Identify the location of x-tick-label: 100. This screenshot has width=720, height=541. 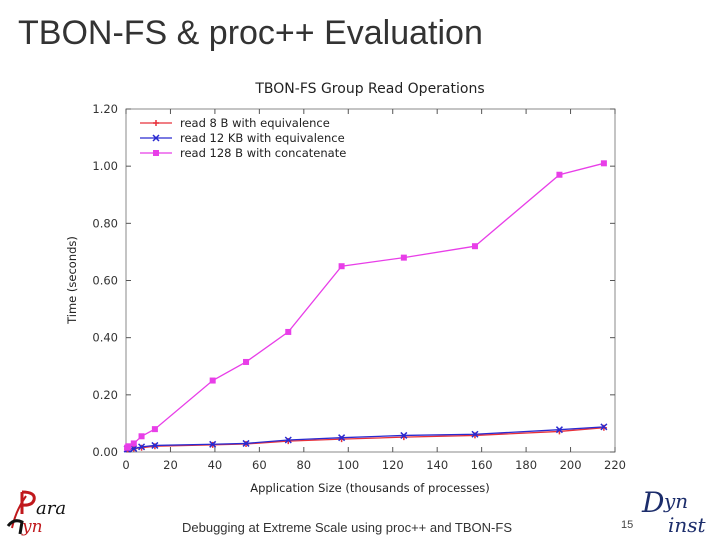
(348, 465).